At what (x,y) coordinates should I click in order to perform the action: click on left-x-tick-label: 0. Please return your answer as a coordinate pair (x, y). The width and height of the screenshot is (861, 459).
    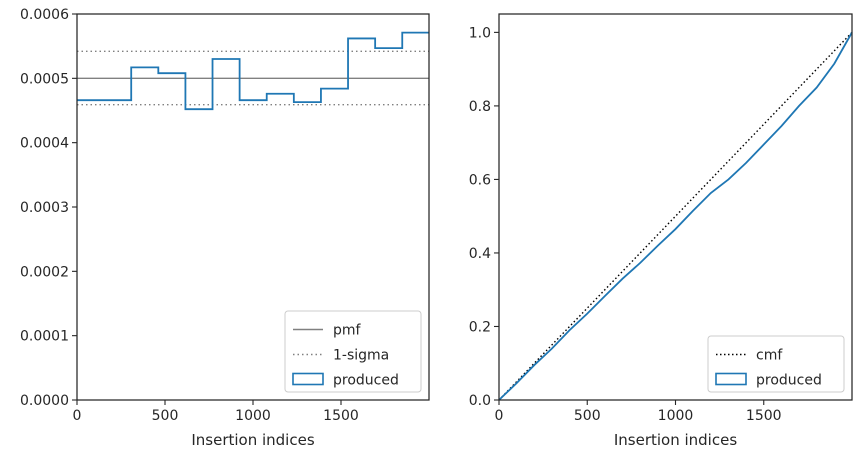
    Looking at the image, I should click on (77, 416).